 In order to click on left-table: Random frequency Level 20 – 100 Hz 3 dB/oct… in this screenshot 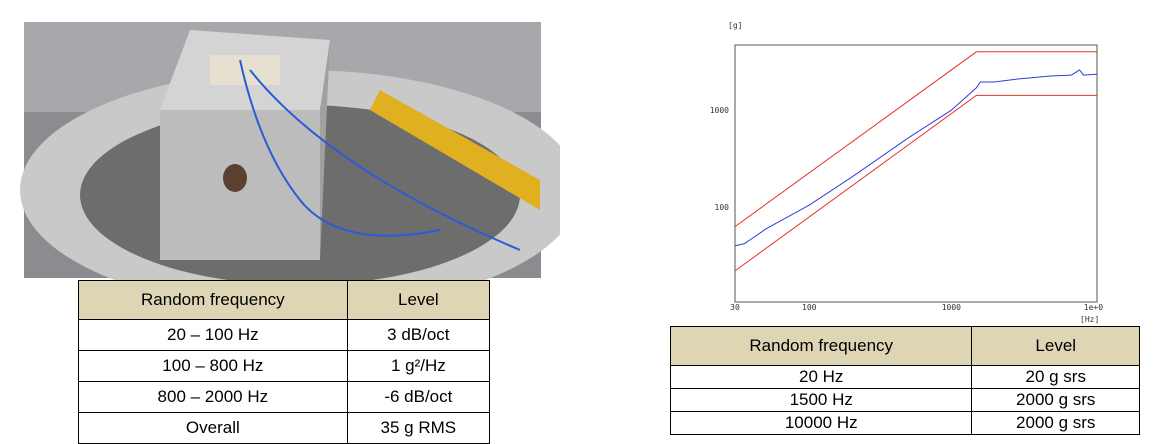, I will do `click(284, 362)`.